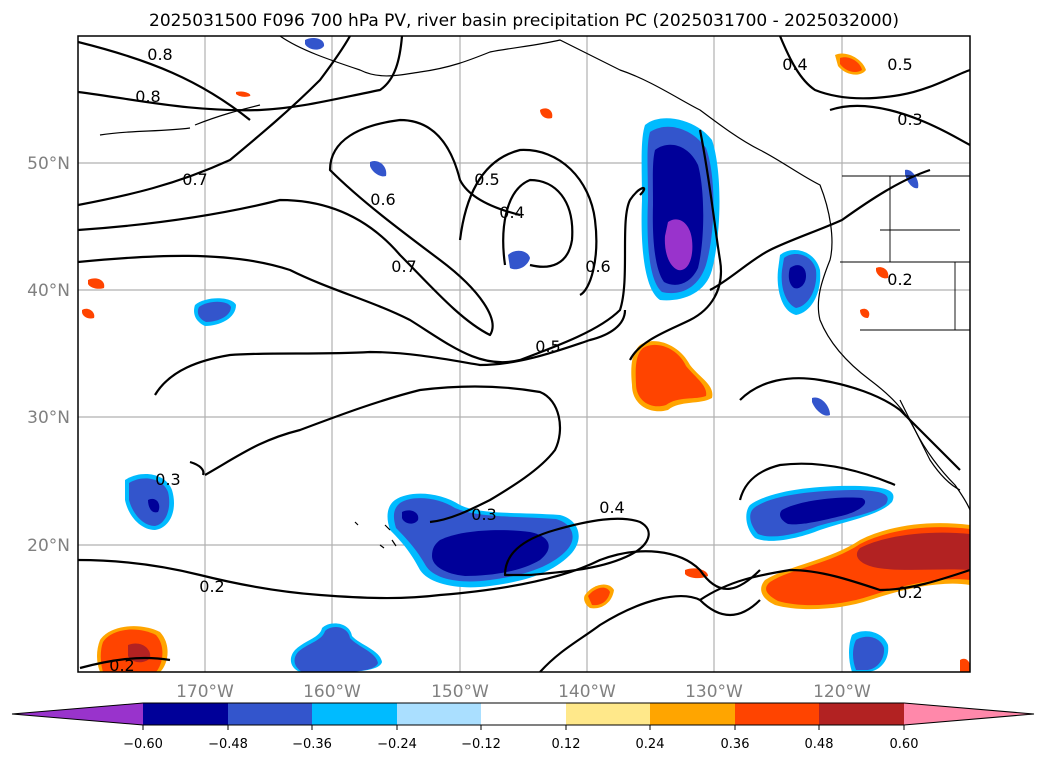 The image size is (1047, 765). What do you see at coordinates (587, 692) in the screenshot?
I see `lon-label: 140°W` at bounding box center [587, 692].